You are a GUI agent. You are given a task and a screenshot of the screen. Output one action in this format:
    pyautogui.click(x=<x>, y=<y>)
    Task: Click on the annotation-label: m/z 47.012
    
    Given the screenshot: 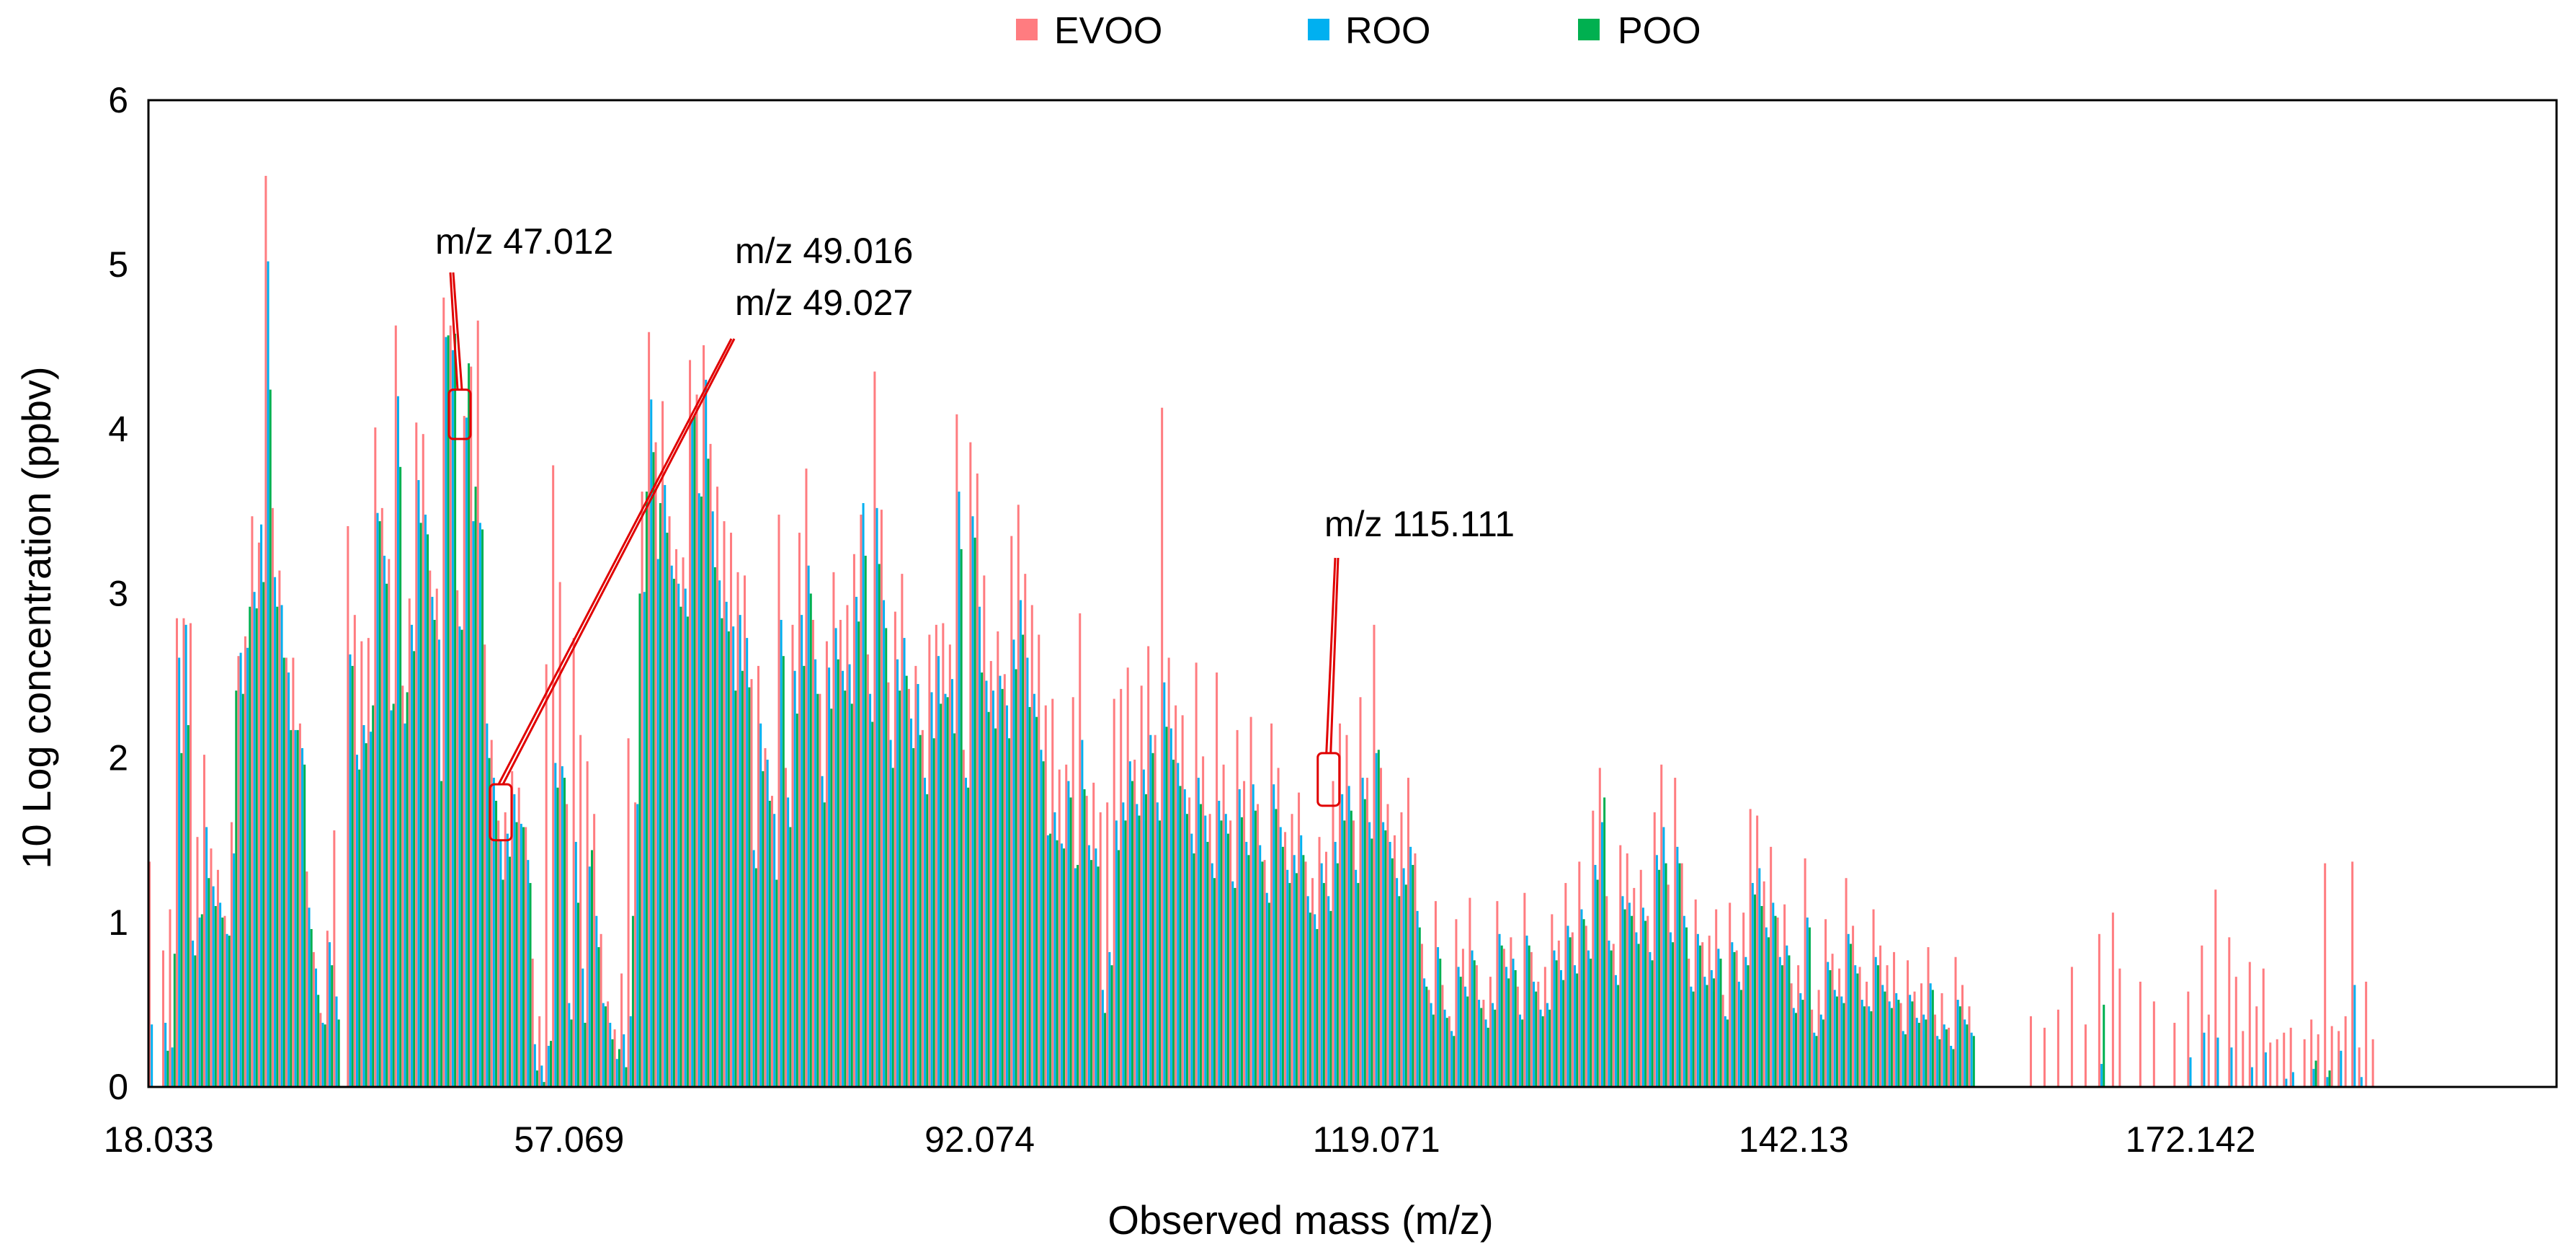 What is the action you would take?
    pyautogui.click(x=524, y=241)
    